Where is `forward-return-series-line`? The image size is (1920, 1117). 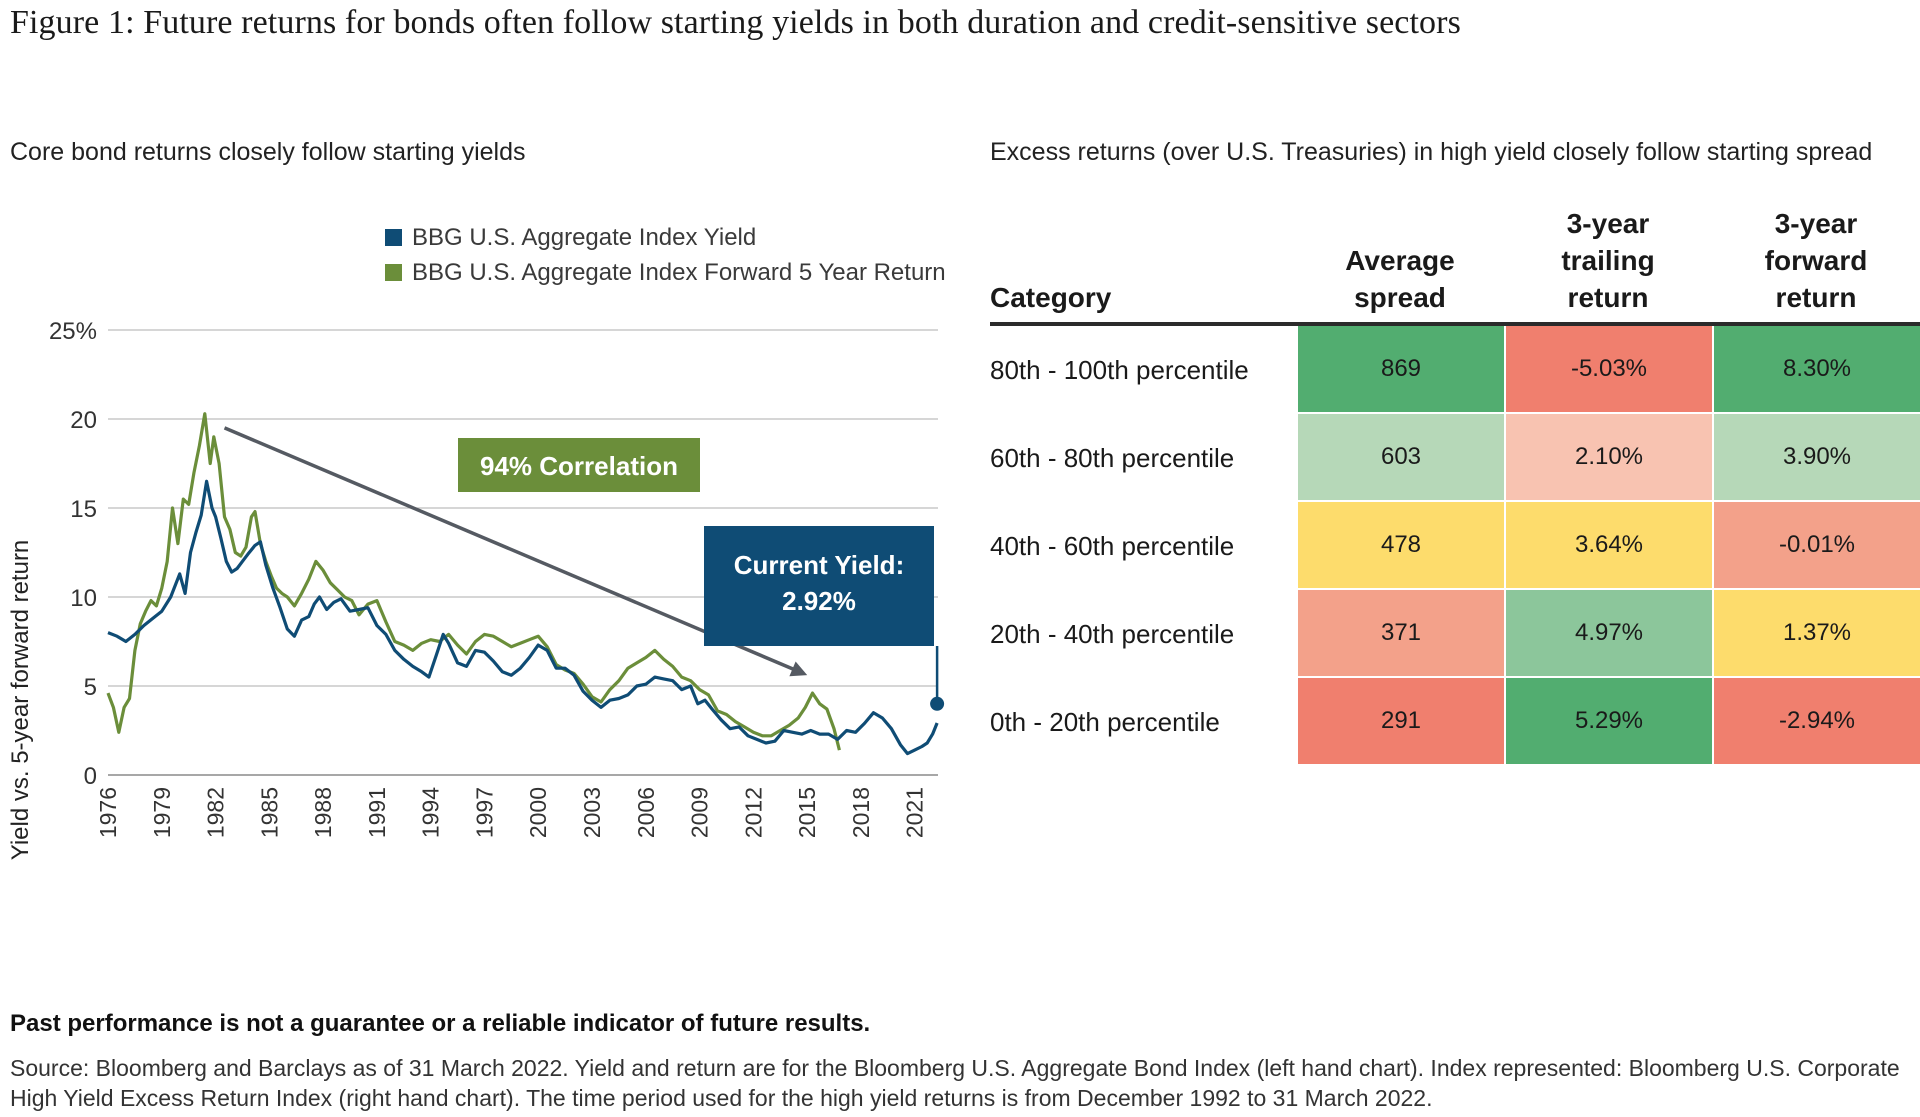 forward-return-series-line is located at coordinates (473, 581).